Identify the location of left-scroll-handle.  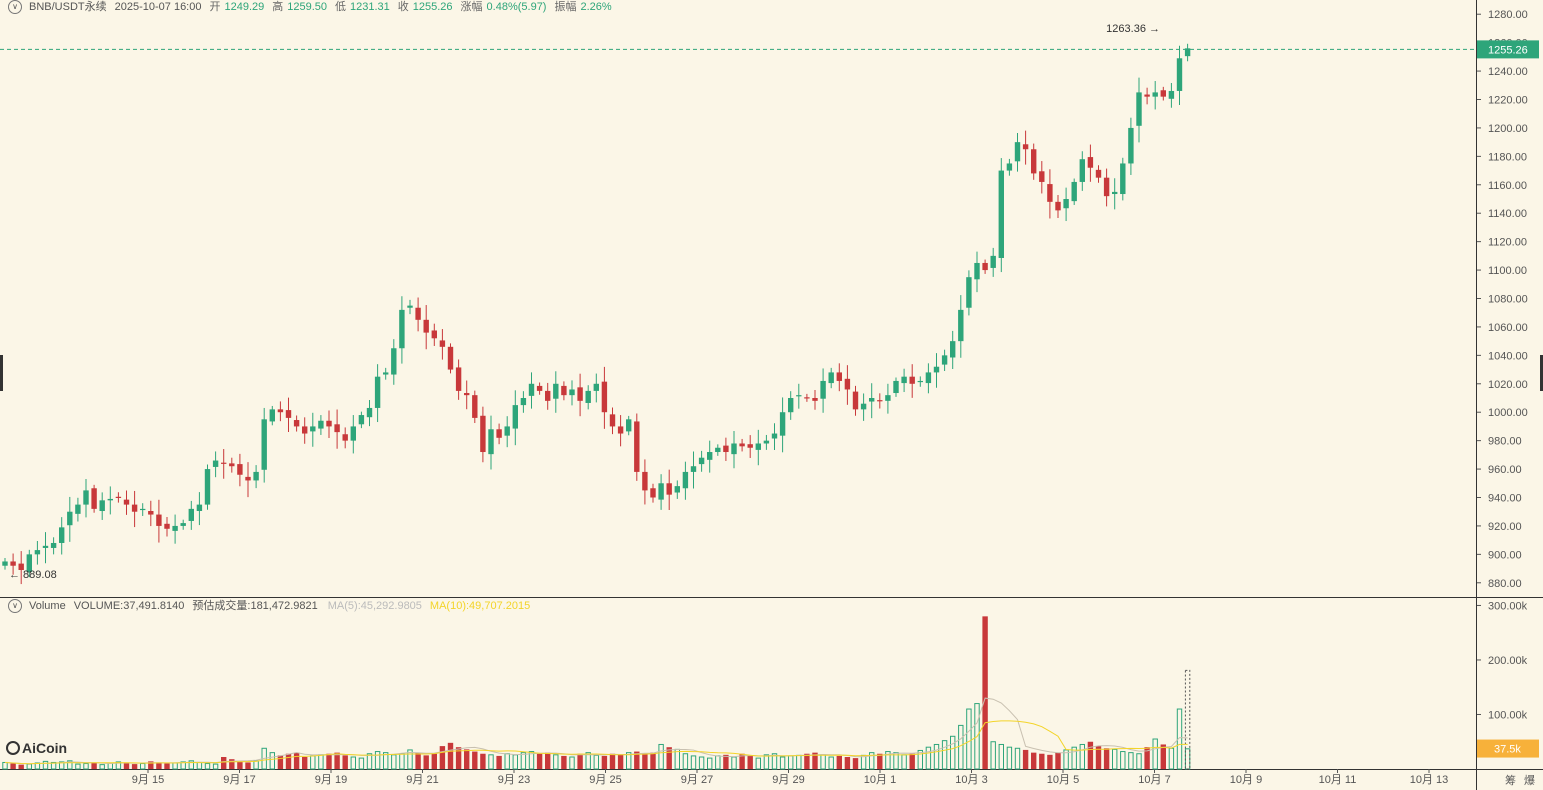
(1, 373).